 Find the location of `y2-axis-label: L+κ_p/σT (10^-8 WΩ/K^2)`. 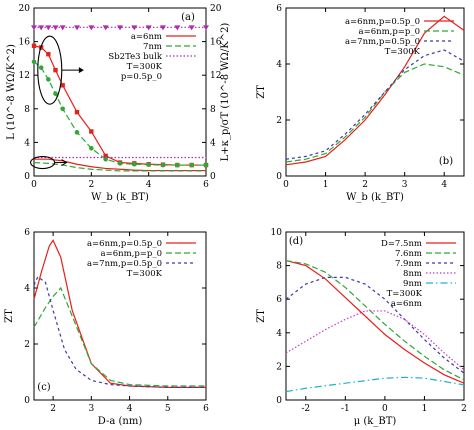

y2-axis-label: L+κ_p/σT (10^-8 WΩ/K^2) is located at coordinates (225, 92).